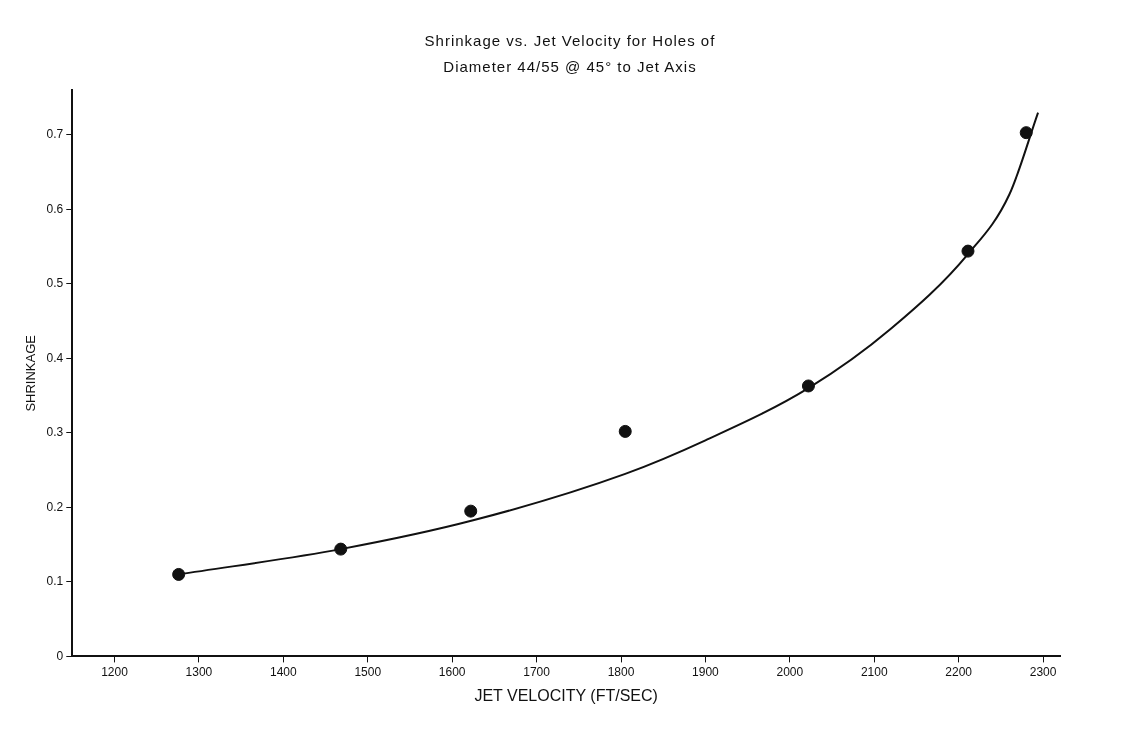 This screenshot has height=750, width=1140. Describe the element at coordinates (537, 671) in the screenshot. I see `x-tick-label: 1700` at that location.